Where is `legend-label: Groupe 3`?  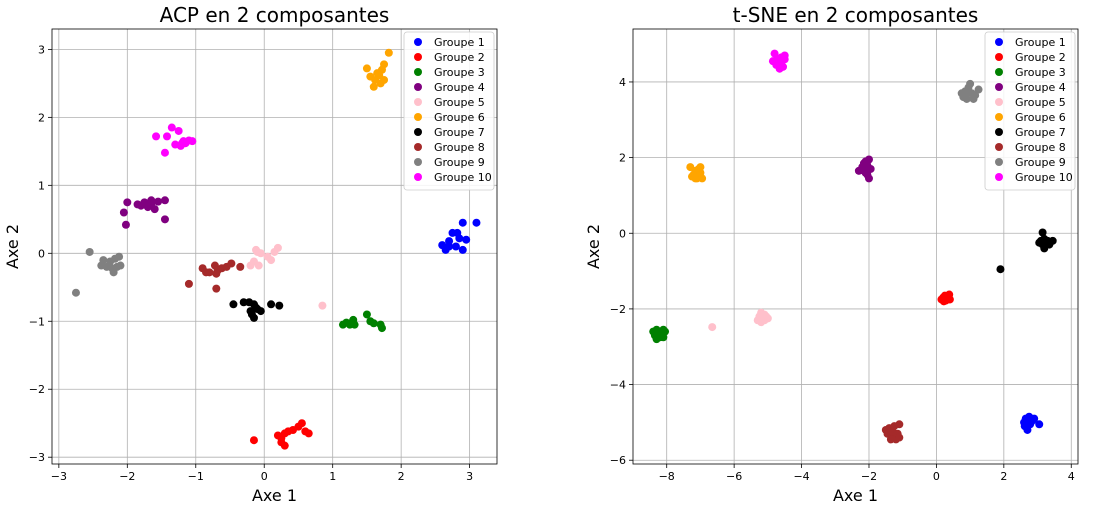 legend-label: Groupe 3 is located at coordinates (1040, 72).